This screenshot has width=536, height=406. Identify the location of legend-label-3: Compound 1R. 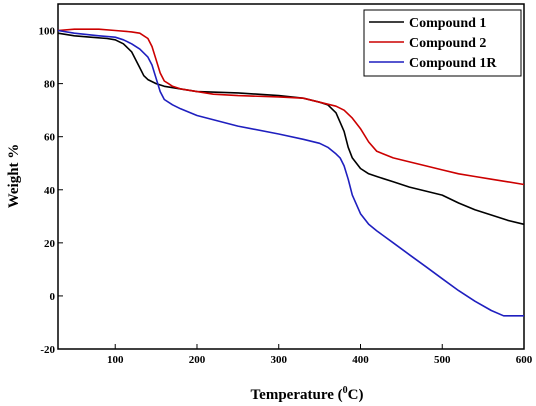
(453, 63).